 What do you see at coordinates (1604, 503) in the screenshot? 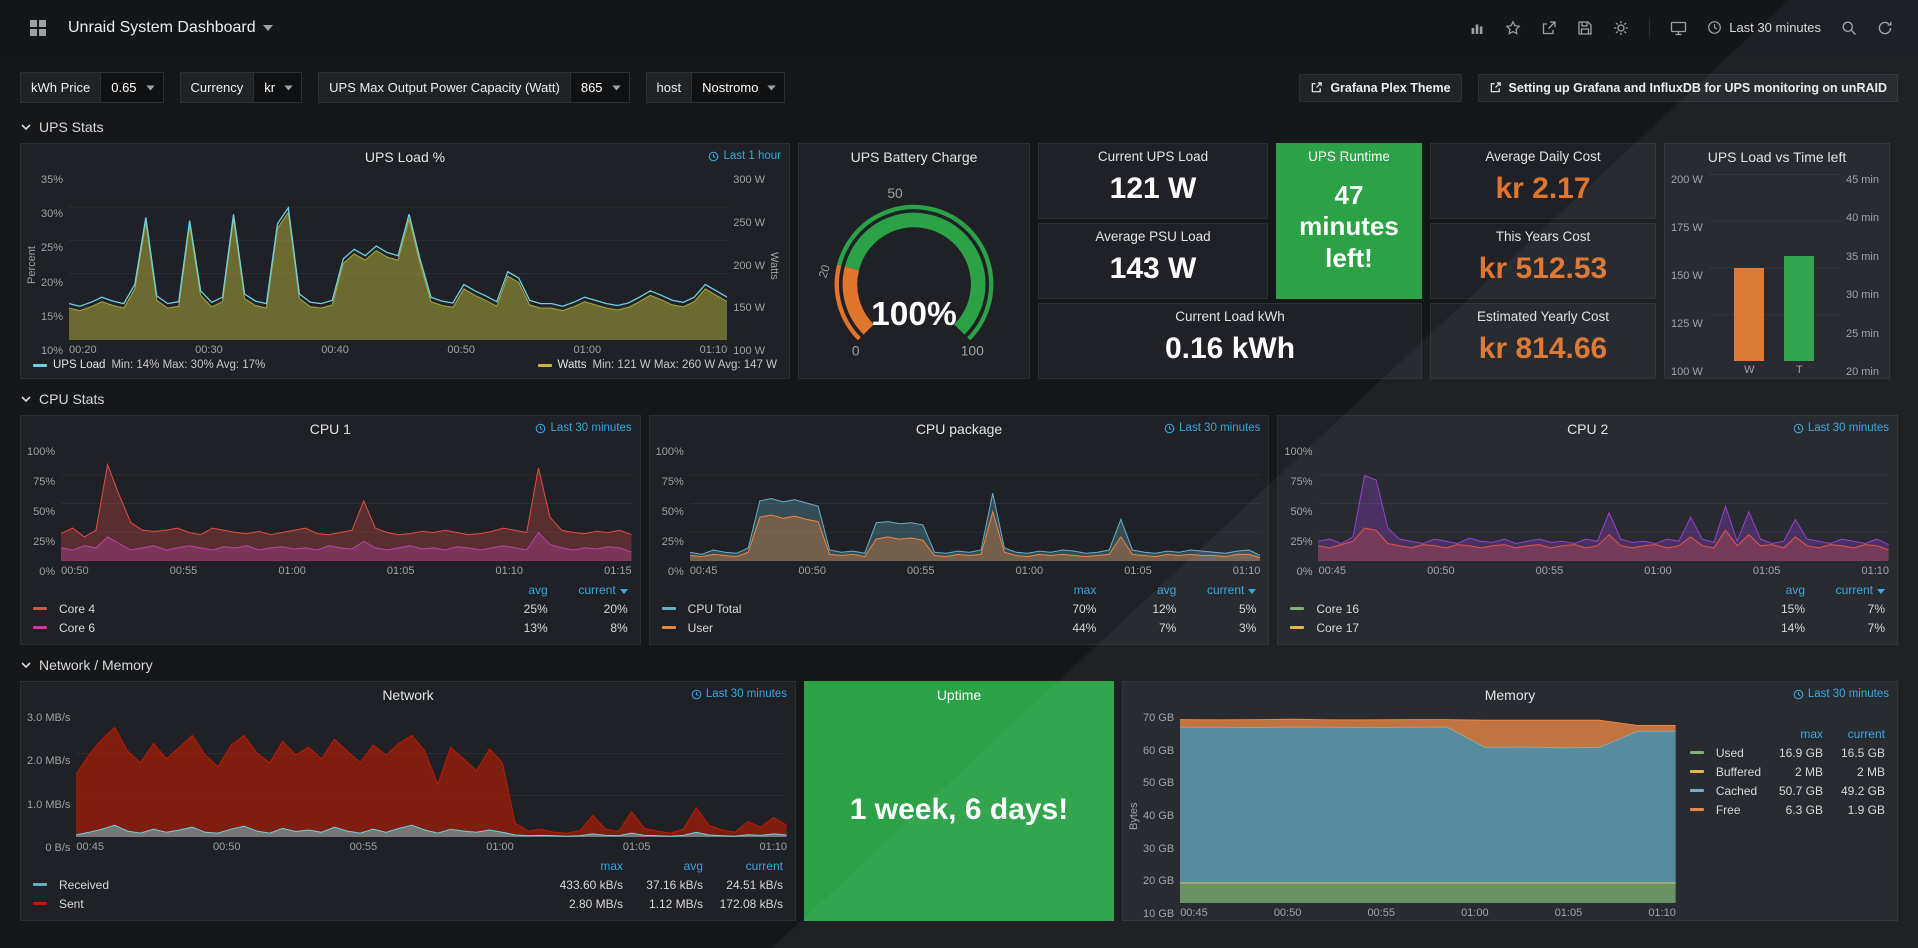
I see `chart-canvas` at bounding box center [1604, 503].